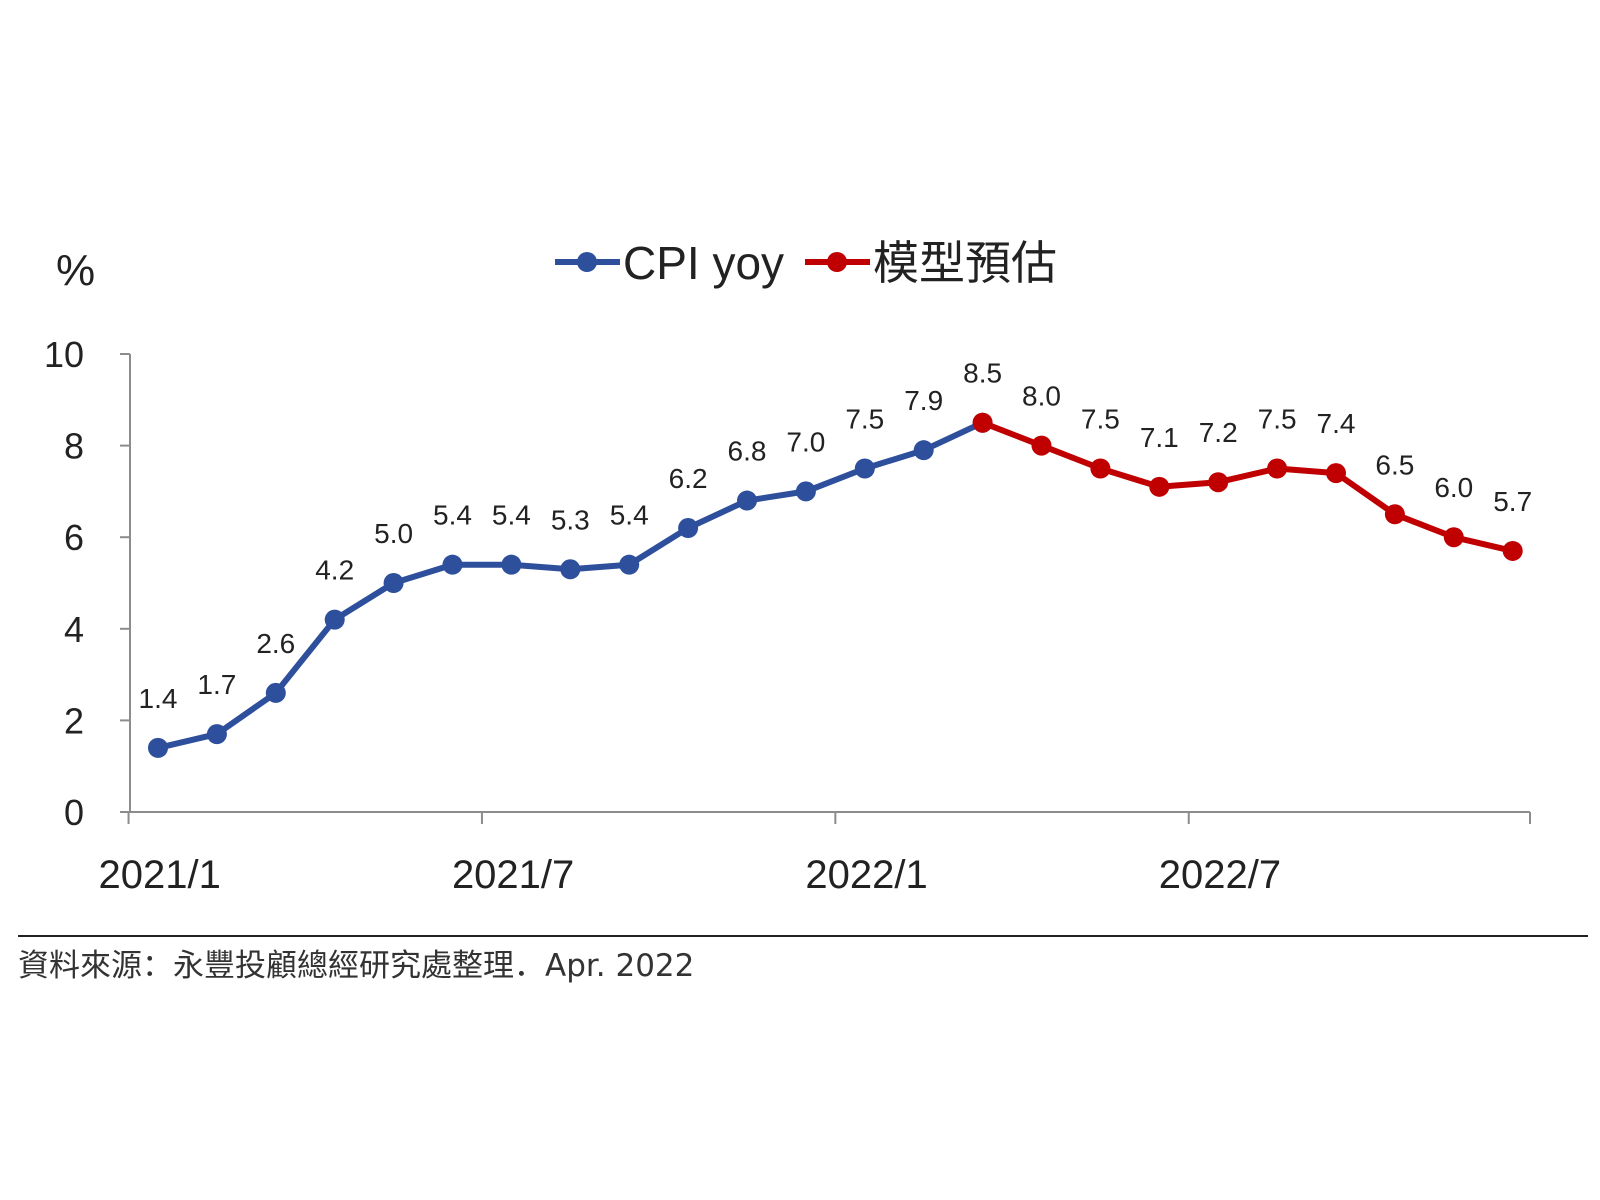 Image resolution: width=1600 pixels, height=1200 pixels. What do you see at coordinates (805, 441) in the screenshot?
I see `data-label: 7.0` at bounding box center [805, 441].